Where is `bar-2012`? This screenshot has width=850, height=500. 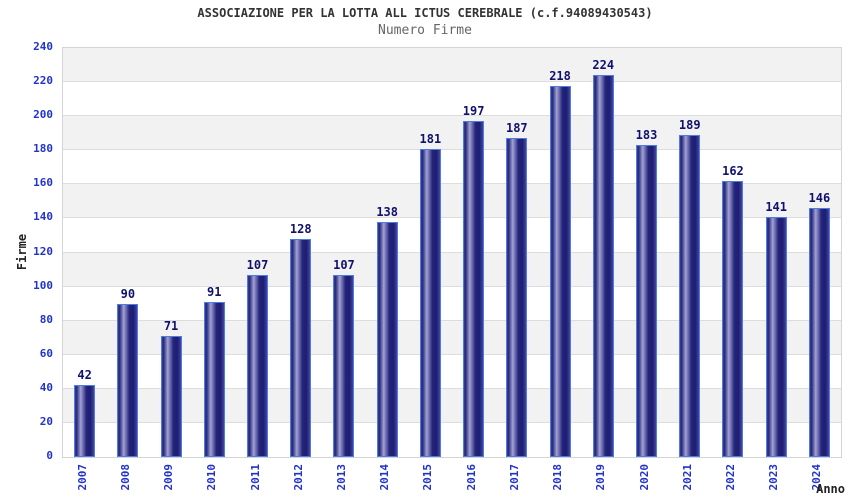
bar-2012 is located at coordinates (301, 347).